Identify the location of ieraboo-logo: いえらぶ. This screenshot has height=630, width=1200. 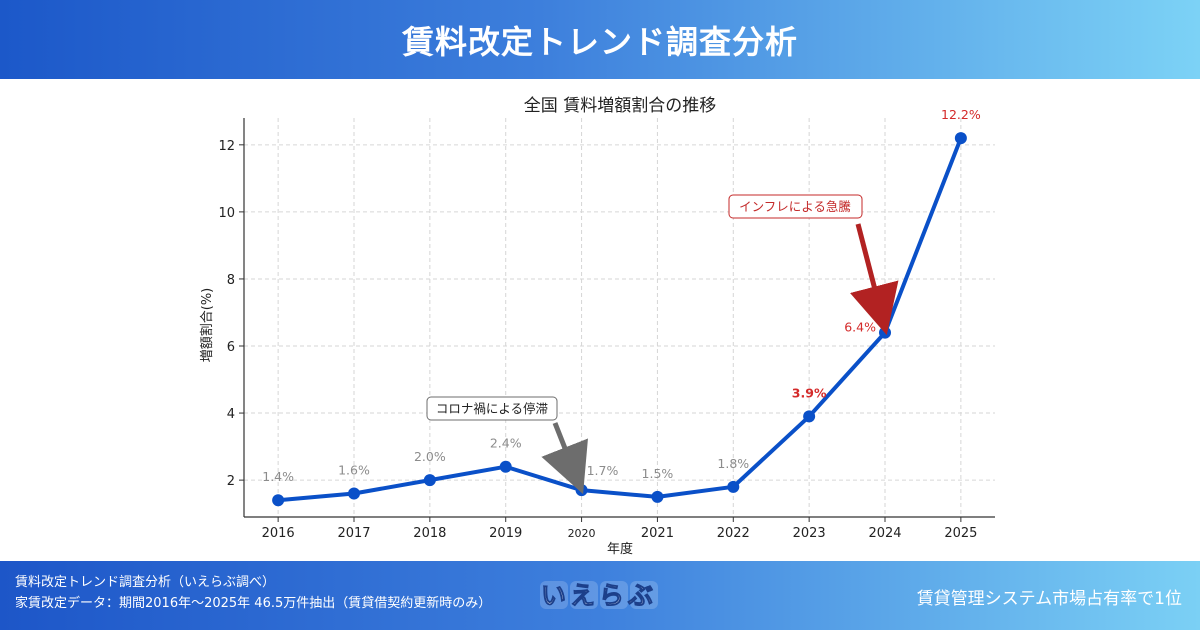
(599, 596).